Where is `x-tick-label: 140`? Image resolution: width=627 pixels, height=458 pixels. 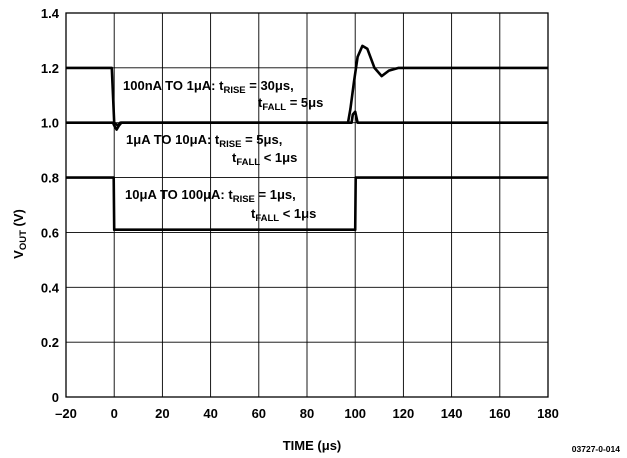 x-tick-label: 140 is located at coordinates (452, 413).